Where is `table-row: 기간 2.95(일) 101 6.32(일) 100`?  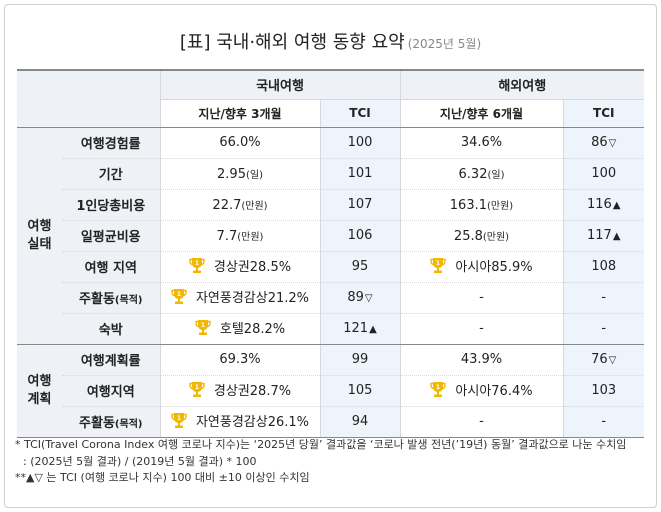 table-row: 기간 2.95(일) 101 6.32(일) 100 is located at coordinates (330, 174).